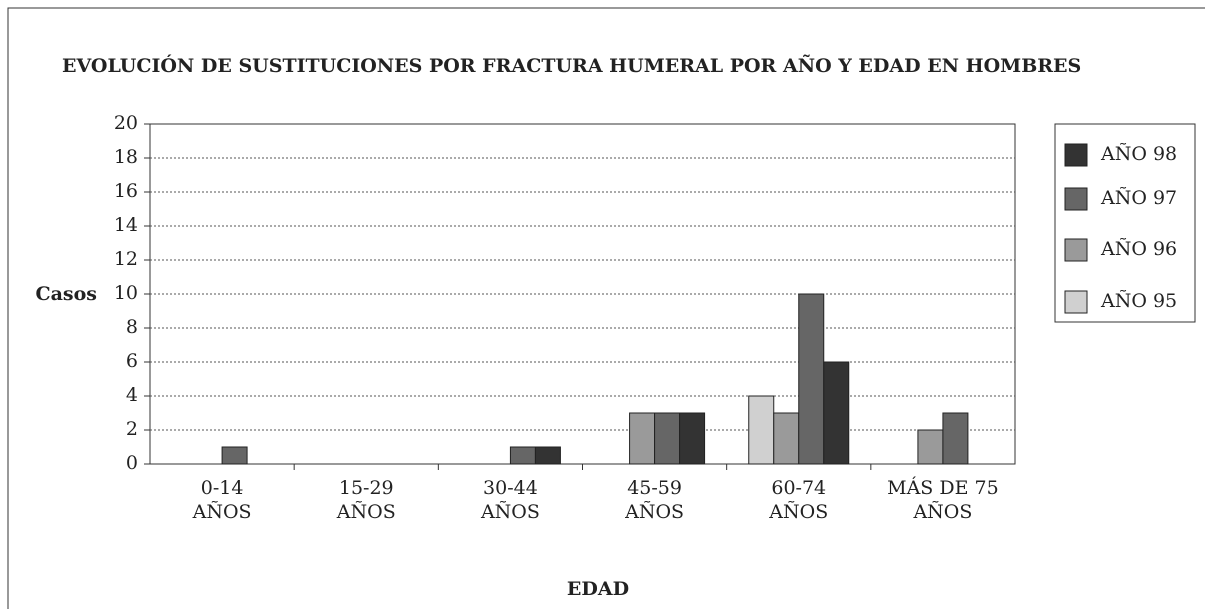  Describe the element at coordinates (132, 429) in the screenshot. I see `y-tick-label: 2` at that location.